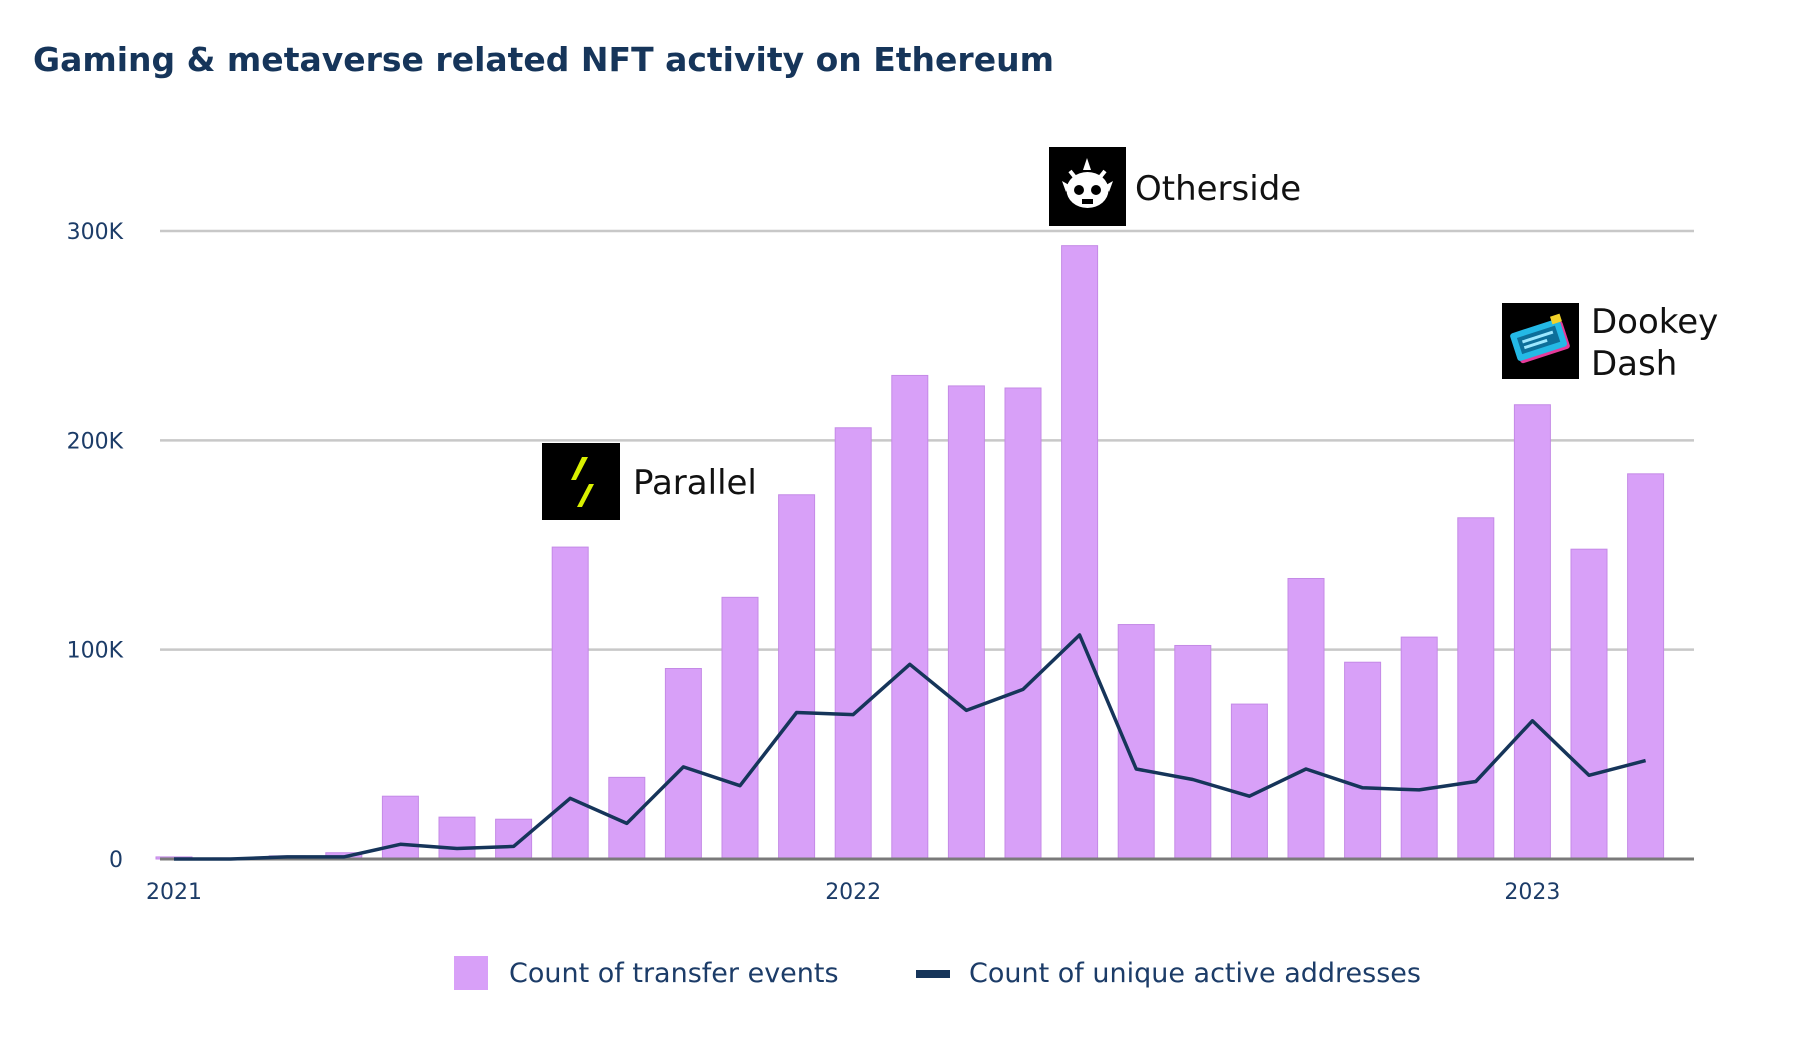 The image size is (1820, 1054). Describe the element at coordinates (674, 973) in the screenshot. I see `legend-label-transfer-events: Count of transfer events` at that location.